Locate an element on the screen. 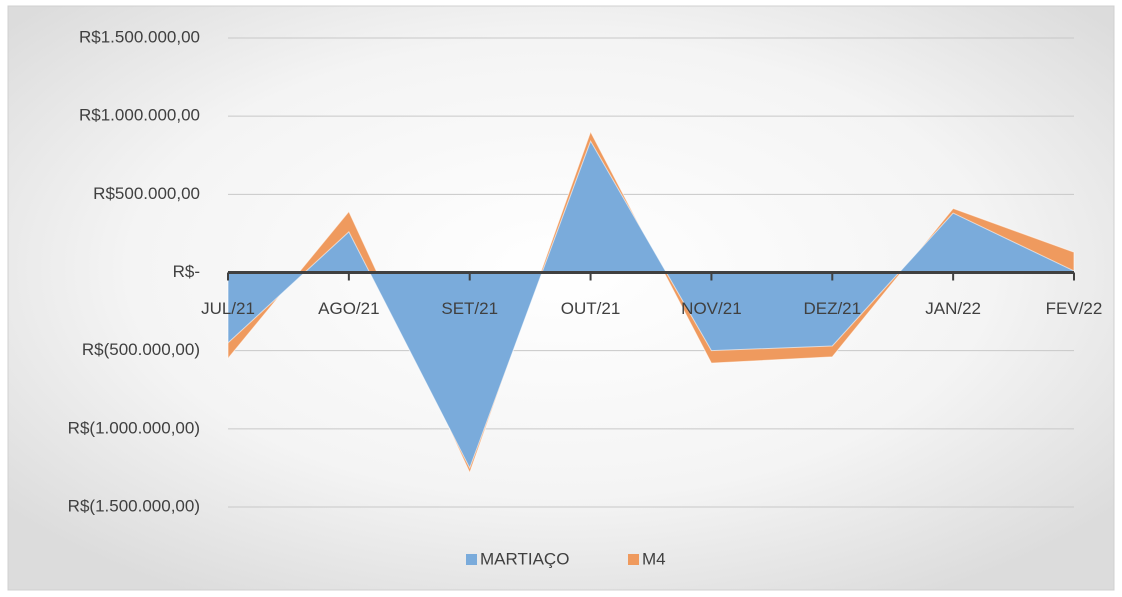 Image resolution: width=1122 pixels, height=597 pixels. x-tick-label: NOV/21 is located at coordinates (711, 308).